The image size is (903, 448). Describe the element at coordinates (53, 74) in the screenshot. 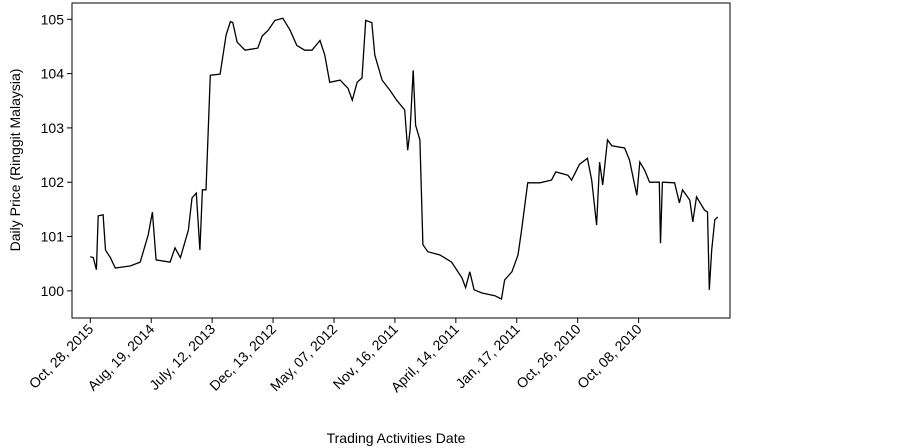

I see `y-tick-label: 104` at that location.